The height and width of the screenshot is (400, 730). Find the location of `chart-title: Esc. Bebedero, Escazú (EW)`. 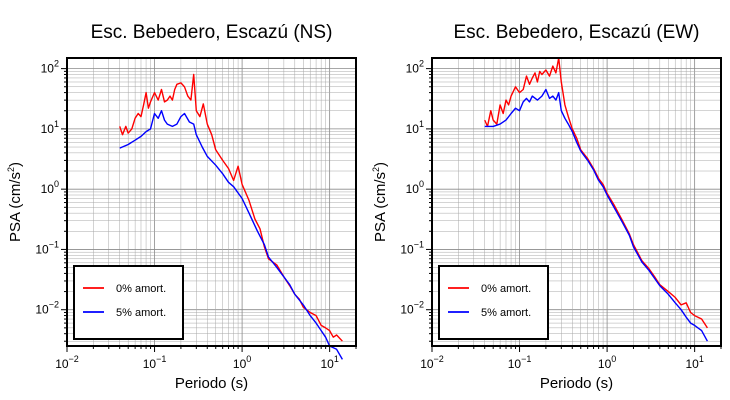

chart-title: Esc. Bebedero, Escazú (EW) is located at coordinates (576, 32).